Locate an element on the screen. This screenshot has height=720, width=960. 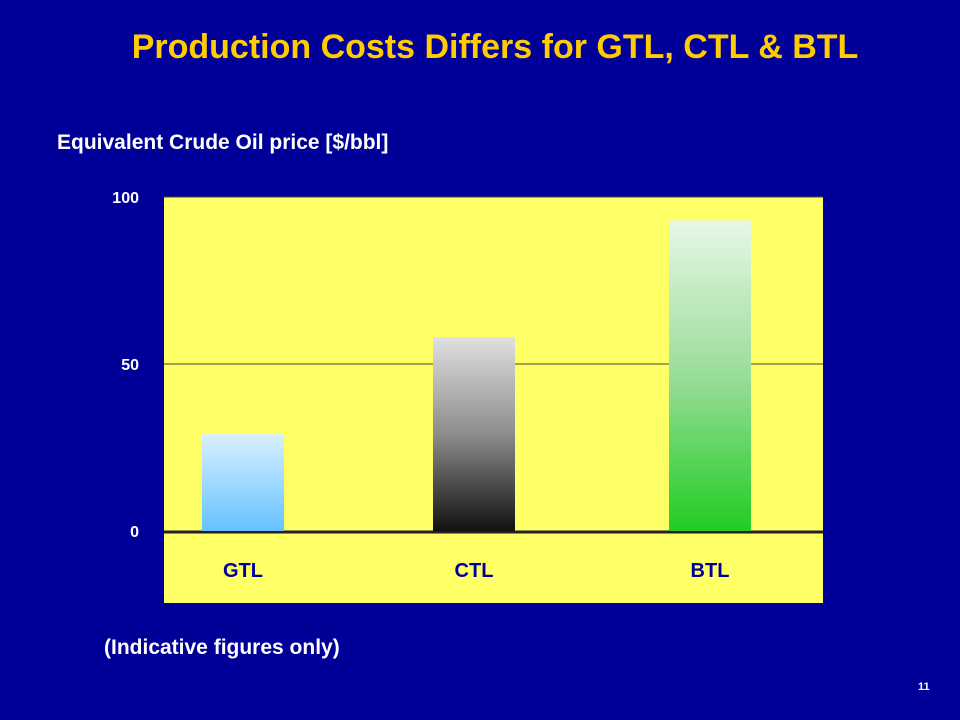
y-tick-label: 100 is located at coordinates (125, 198).